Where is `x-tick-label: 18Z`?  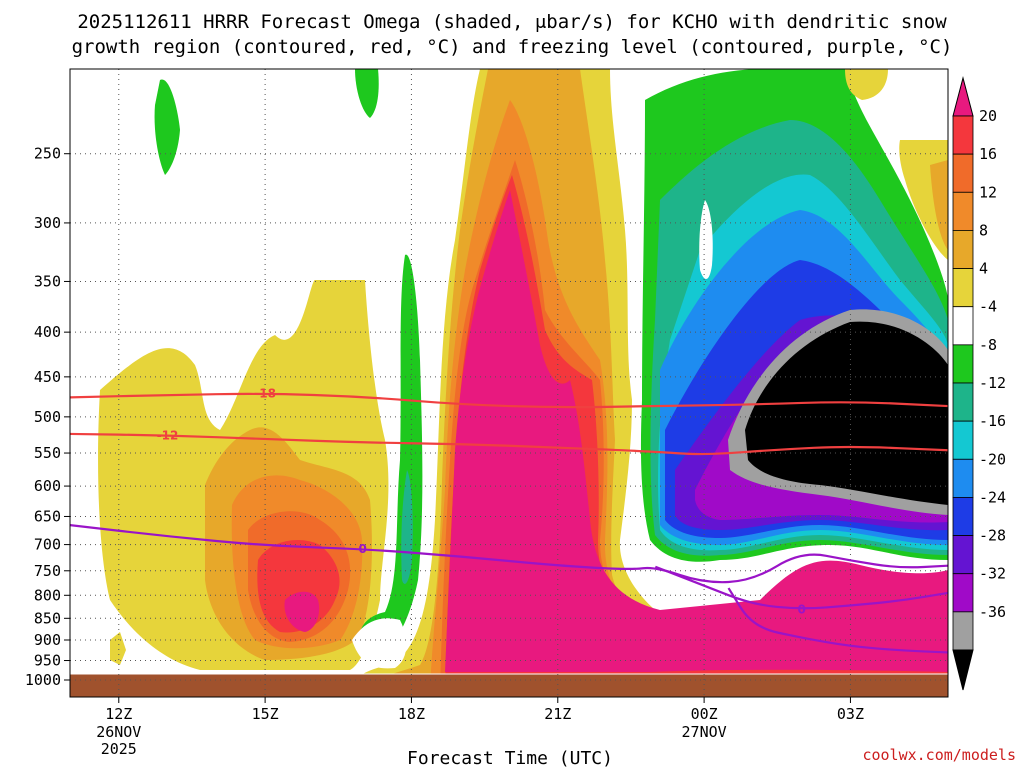
x-tick-label: 18Z is located at coordinates (411, 714).